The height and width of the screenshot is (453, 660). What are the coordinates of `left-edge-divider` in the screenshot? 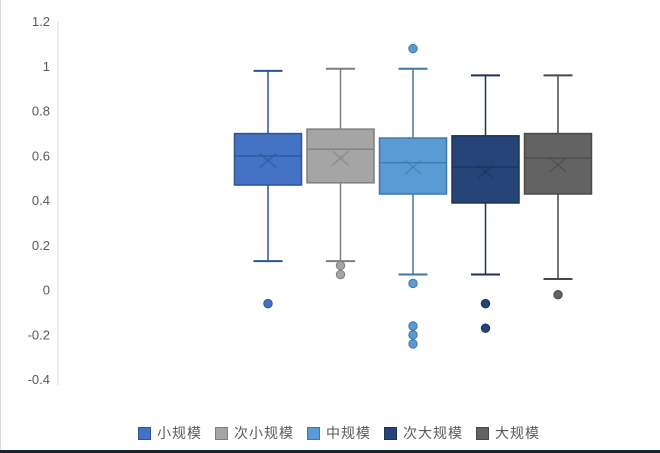 It's located at (0, 225).